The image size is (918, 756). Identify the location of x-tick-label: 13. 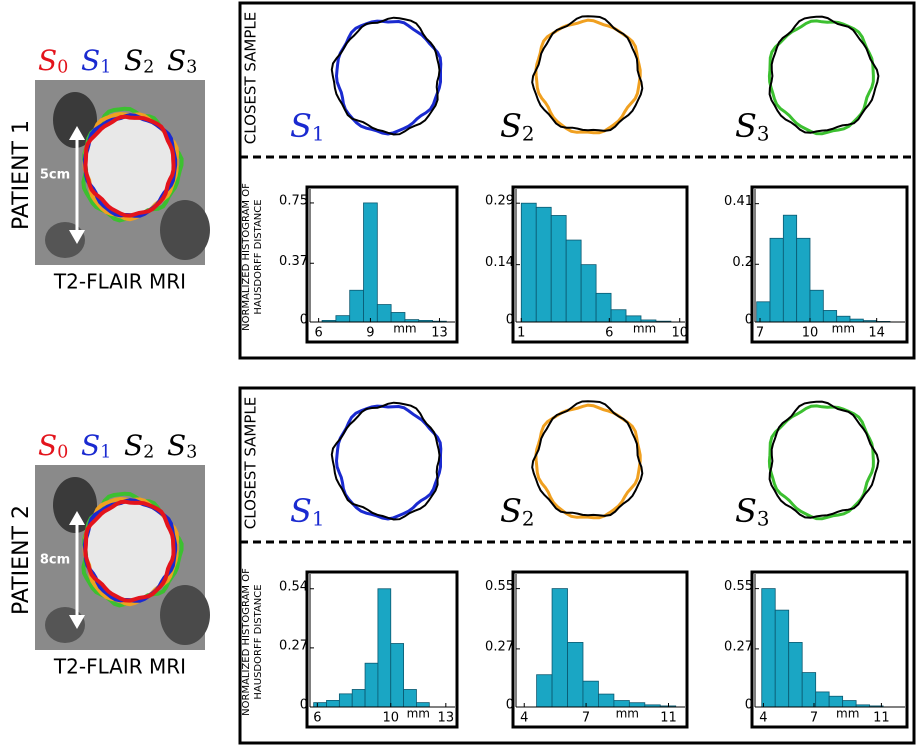
(439, 333).